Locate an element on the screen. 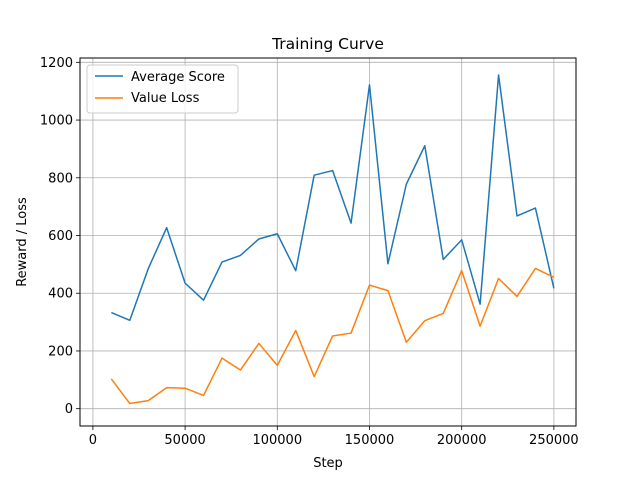 Image resolution: width=640 pixels, height=480 pixels. y-tick-label: 1000 is located at coordinates (56, 121).